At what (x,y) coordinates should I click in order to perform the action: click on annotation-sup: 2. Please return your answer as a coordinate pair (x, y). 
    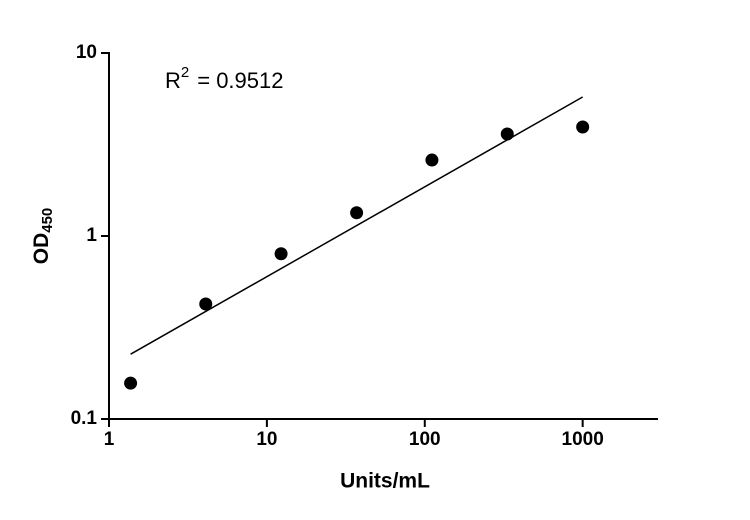
    Looking at the image, I should click on (185, 72).